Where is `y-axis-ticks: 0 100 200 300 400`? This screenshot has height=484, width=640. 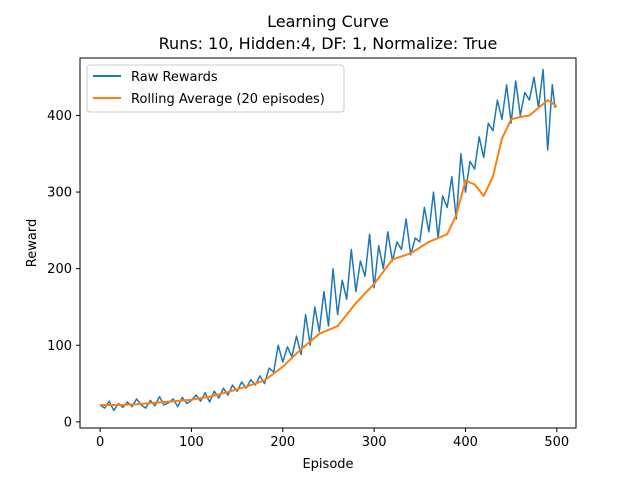
y-axis-ticks: 0 100 200 300 400 is located at coordinates (63, 269).